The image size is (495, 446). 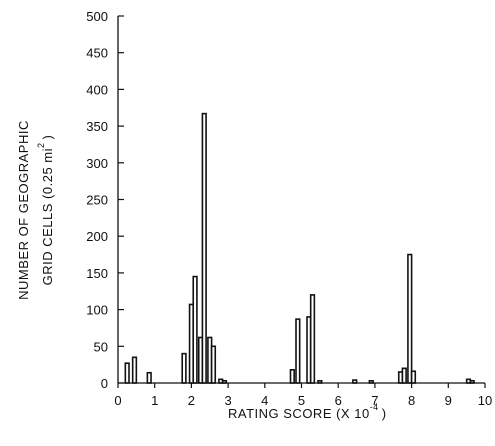 What do you see at coordinates (45, 210) in the screenshot?
I see `y-axis-title-line2: GRID CELLS (0.25 mi2)` at bounding box center [45, 210].